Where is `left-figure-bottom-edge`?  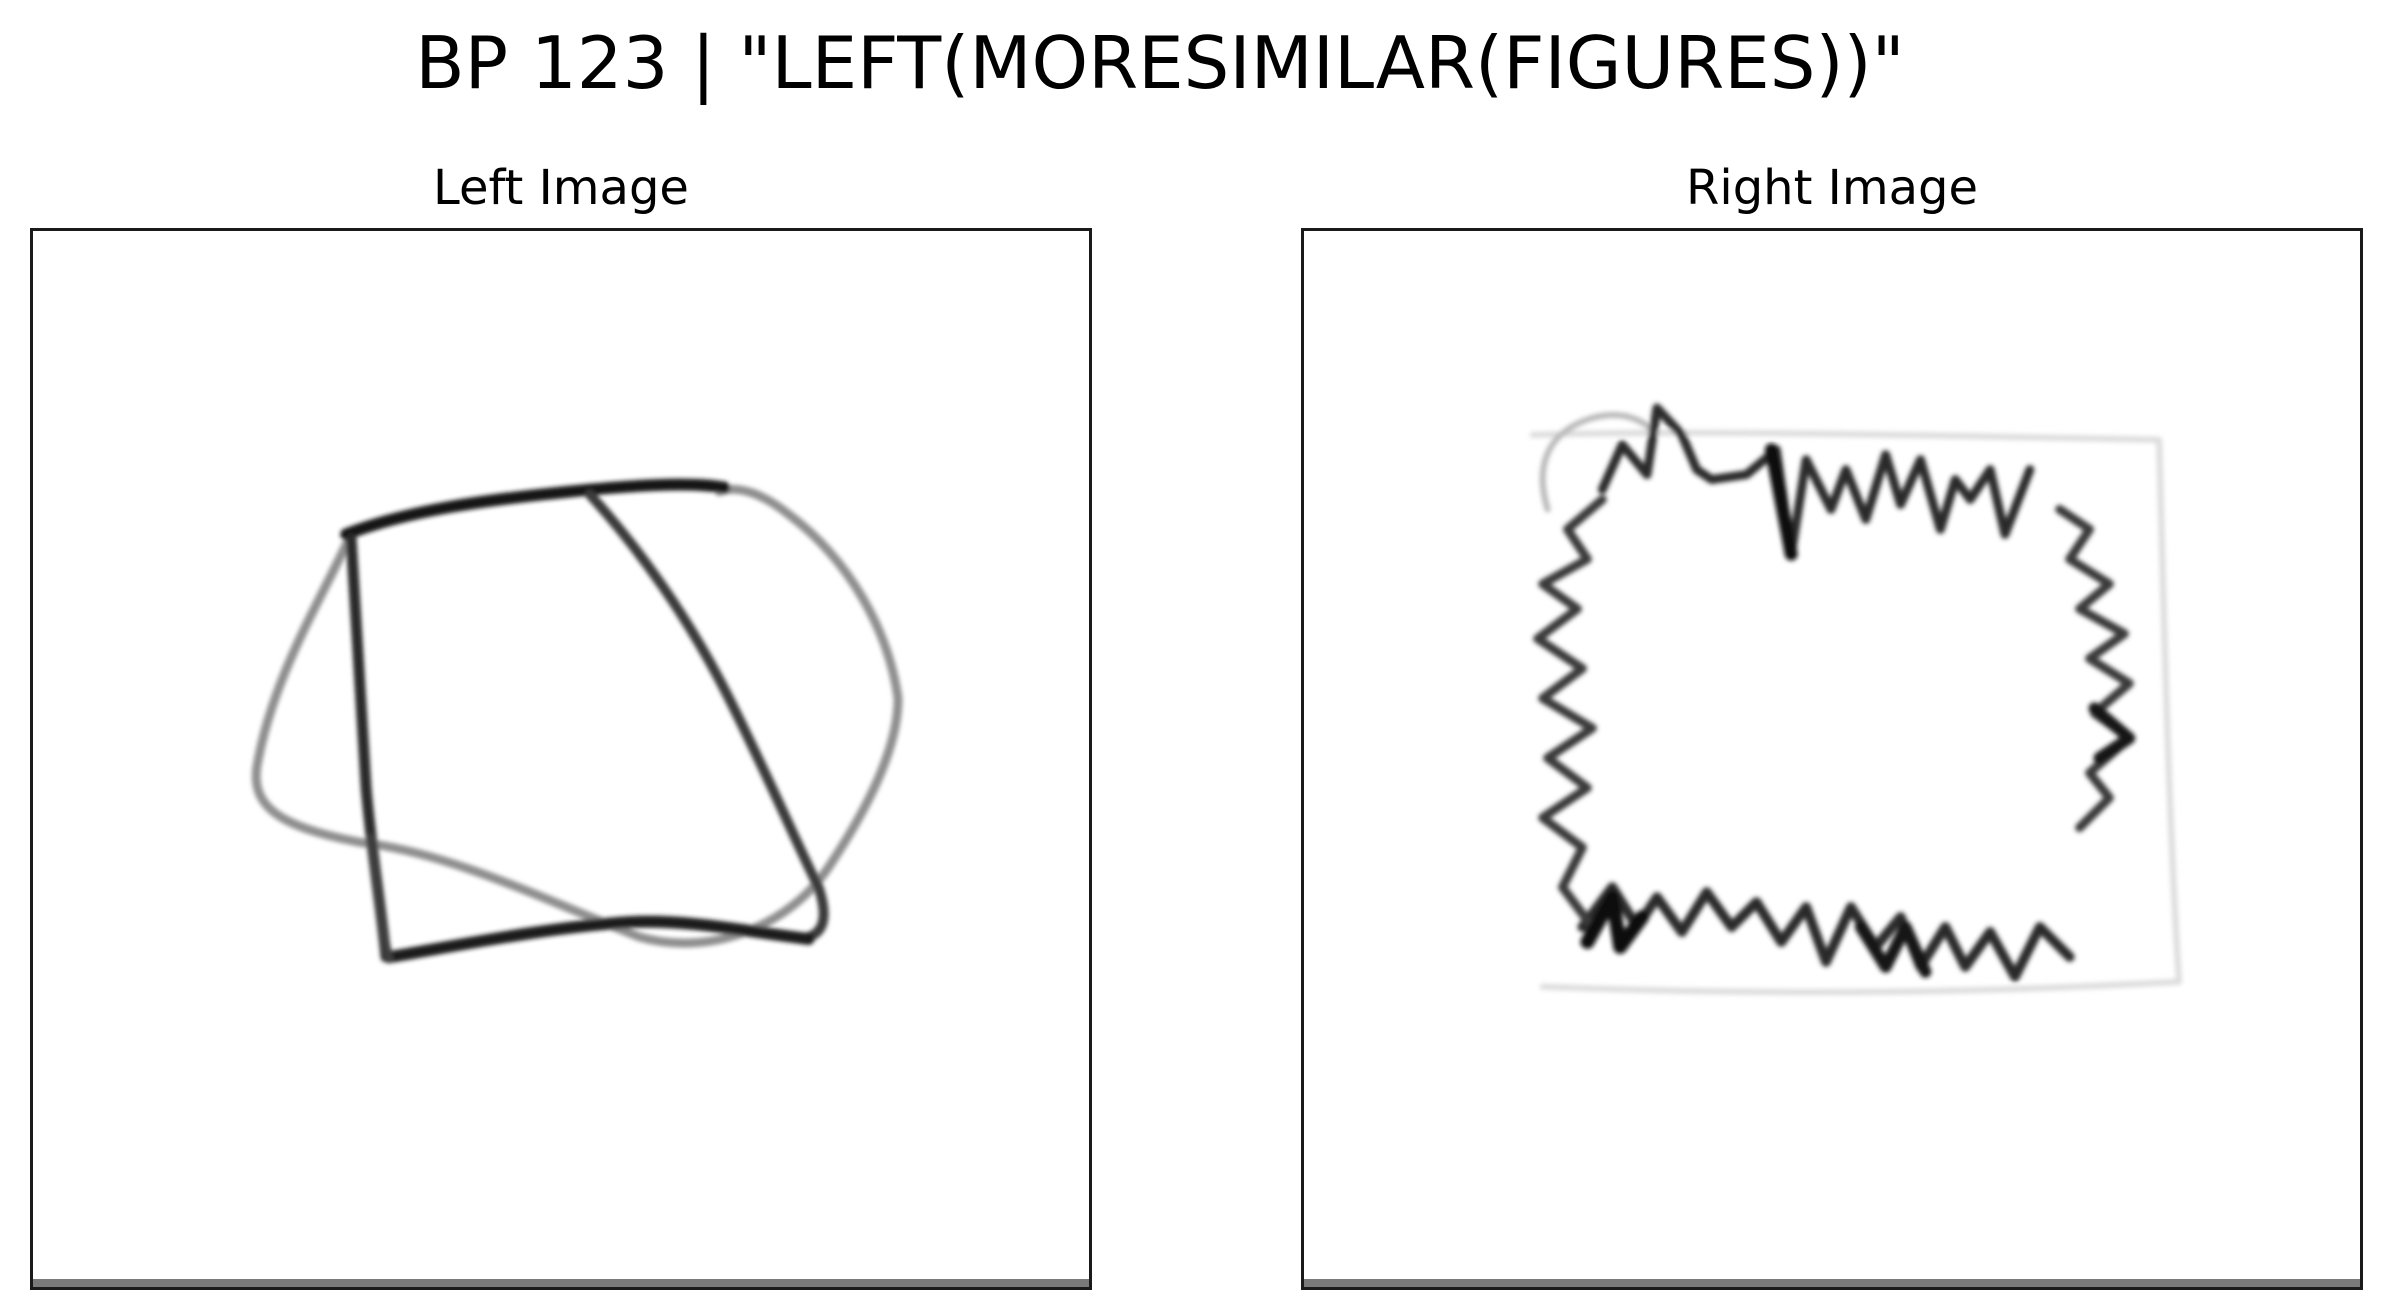 left-figure-bottom-edge is located at coordinates (600, 939).